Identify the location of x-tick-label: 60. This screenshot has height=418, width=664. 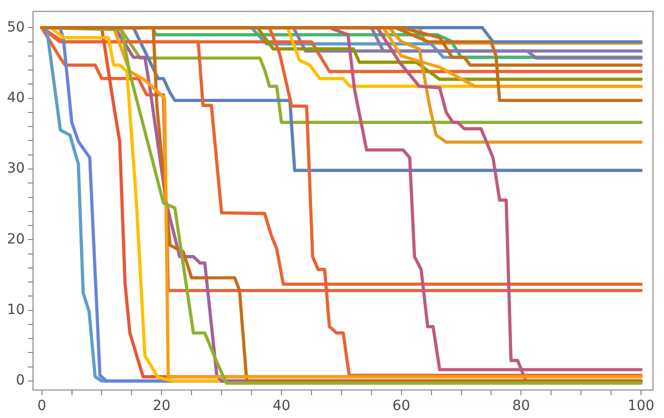
(401, 406).